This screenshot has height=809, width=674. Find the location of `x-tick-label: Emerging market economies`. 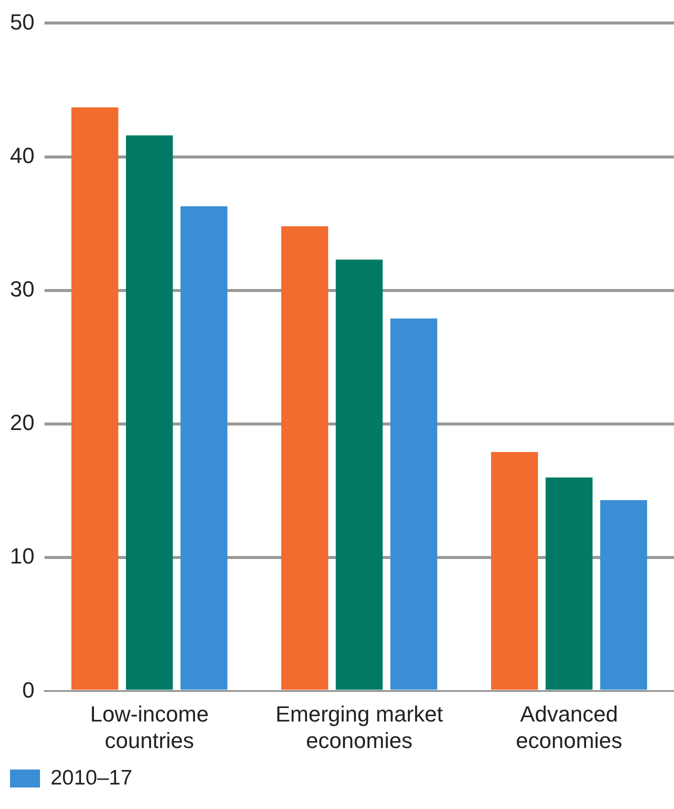

x-tick-label: Emerging market economies is located at coordinates (359, 727).